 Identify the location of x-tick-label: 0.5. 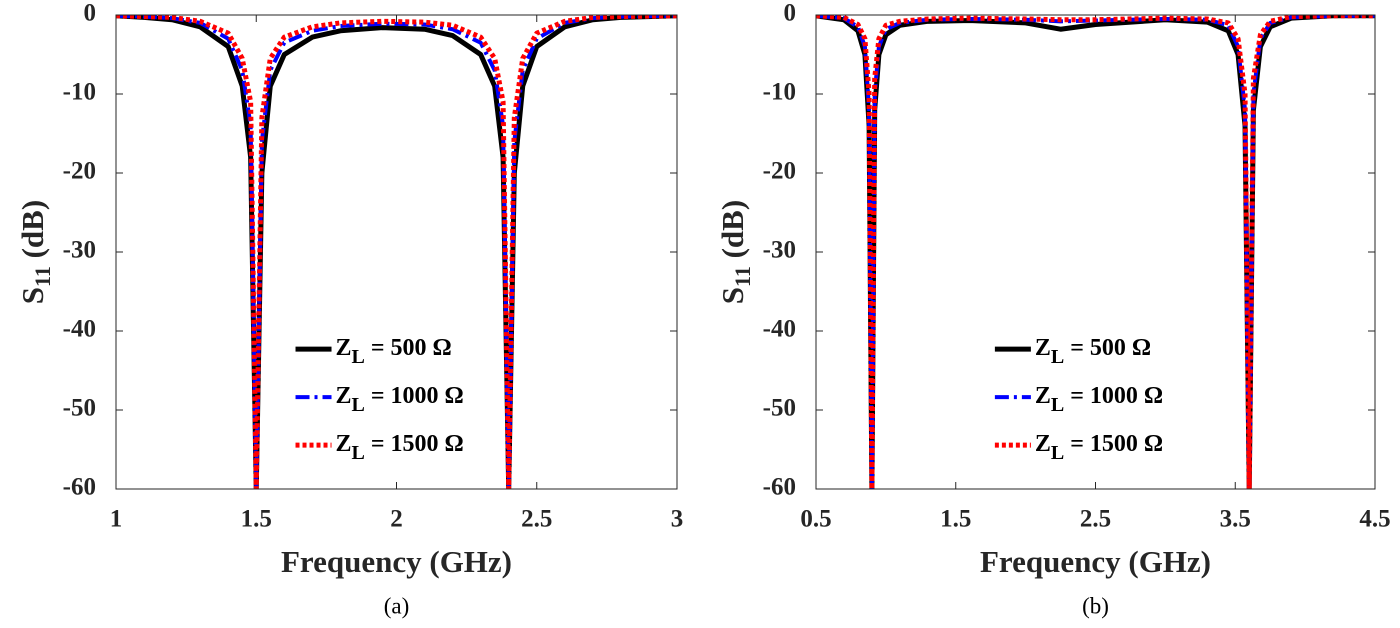
(815, 519).